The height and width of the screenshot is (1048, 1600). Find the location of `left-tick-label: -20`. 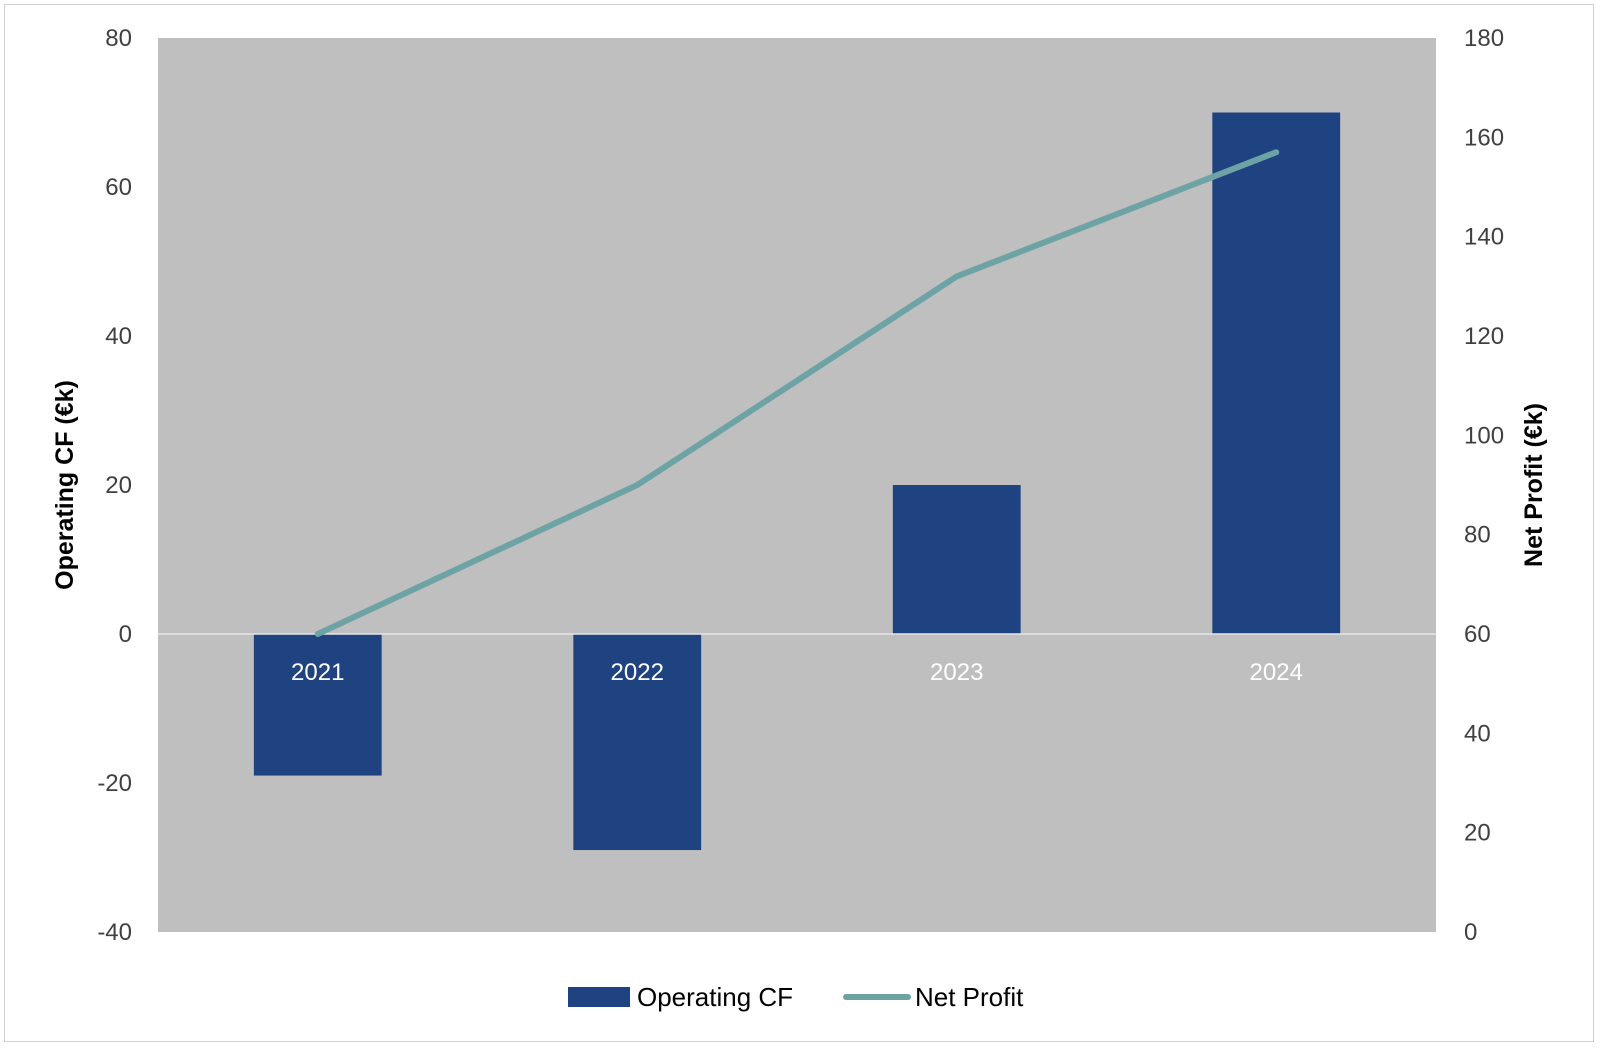

left-tick-label: -20 is located at coordinates (114, 783).